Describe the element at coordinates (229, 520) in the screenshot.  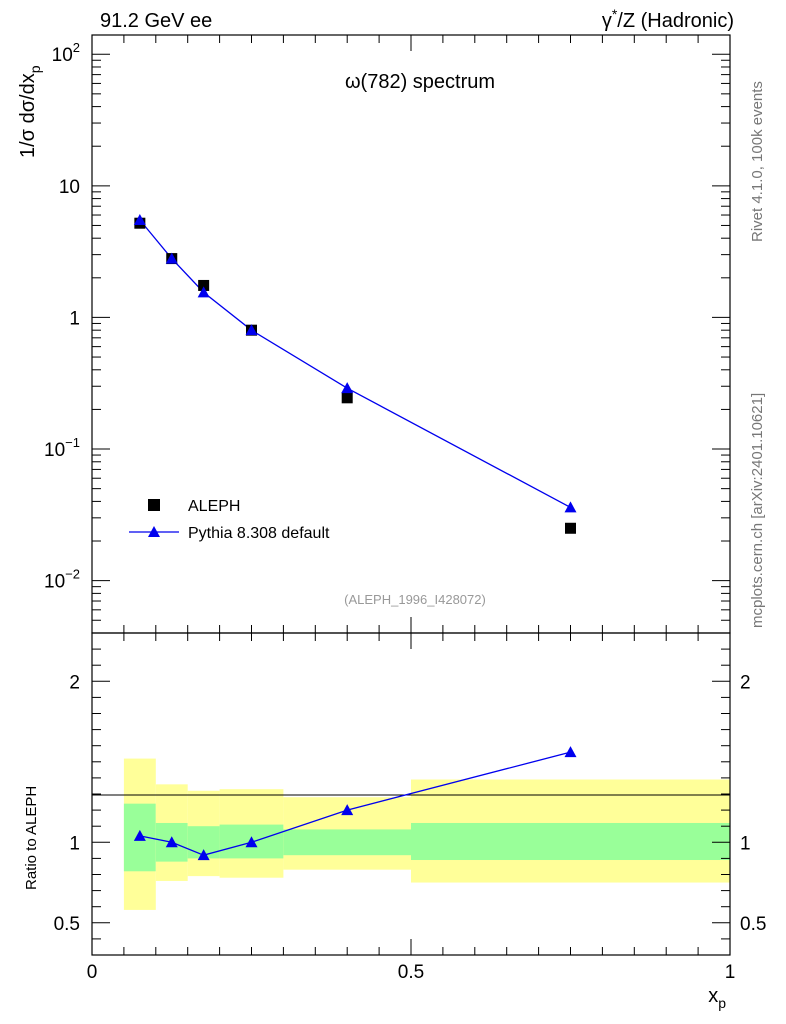
I see `legend: ALEPH Pythia 8.308 default` at that location.